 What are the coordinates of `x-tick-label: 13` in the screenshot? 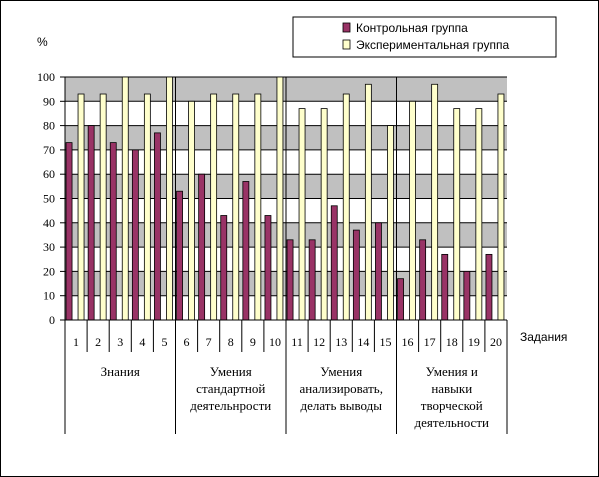 It's located at (341, 342).